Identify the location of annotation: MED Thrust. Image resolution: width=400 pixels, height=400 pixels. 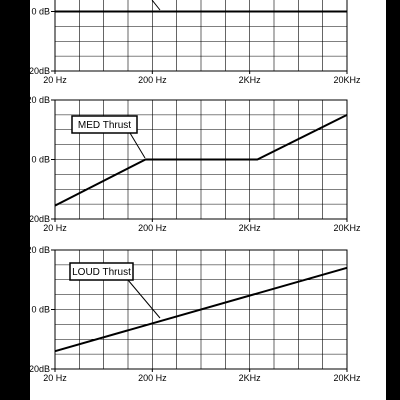
(104, 125).